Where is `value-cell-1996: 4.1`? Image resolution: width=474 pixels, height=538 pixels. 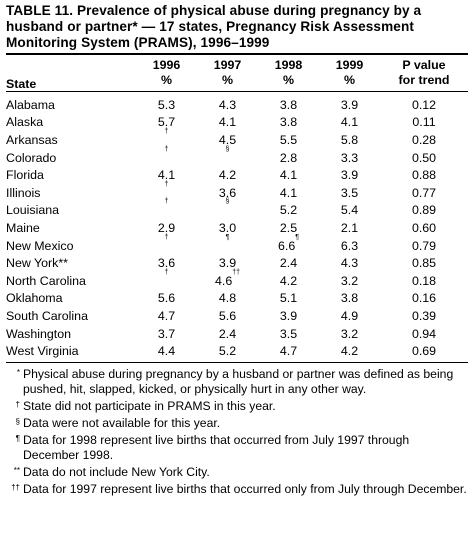 value-cell-1996: 4.1 is located at coordinates (166, 175).